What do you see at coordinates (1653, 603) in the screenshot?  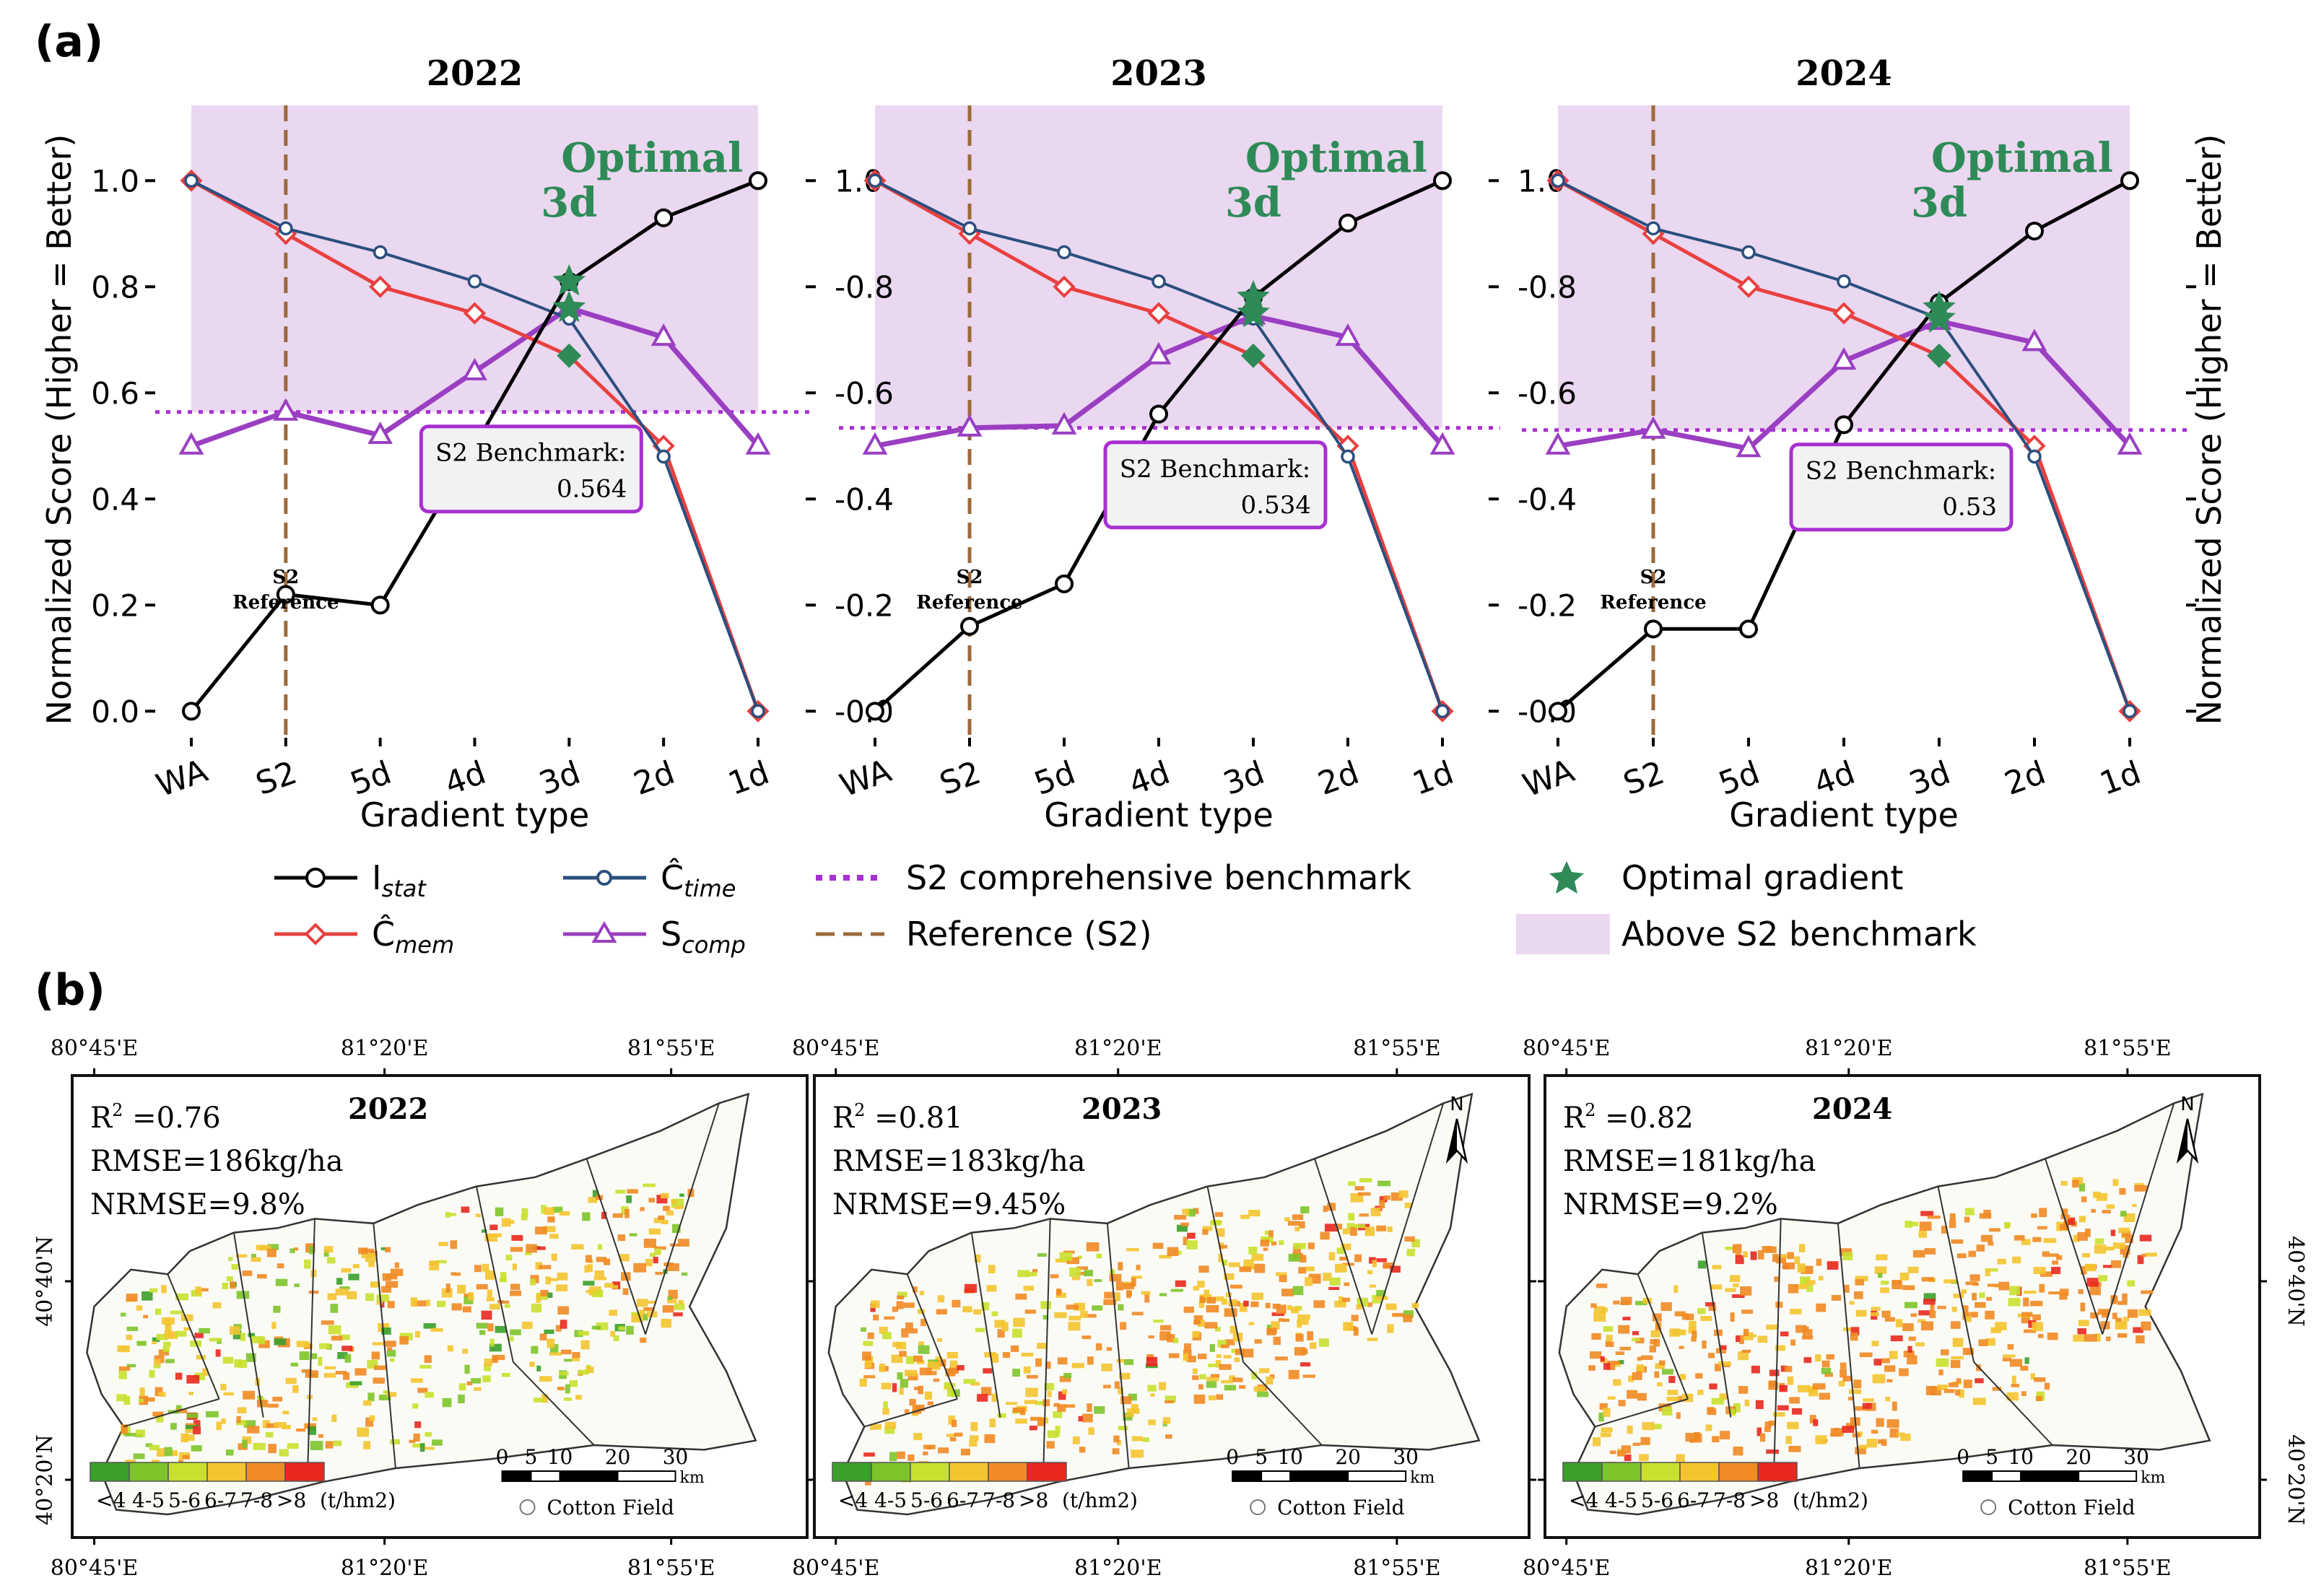 I see `reference-annotation-line2: Reference` at bounding box center [1653, 603].